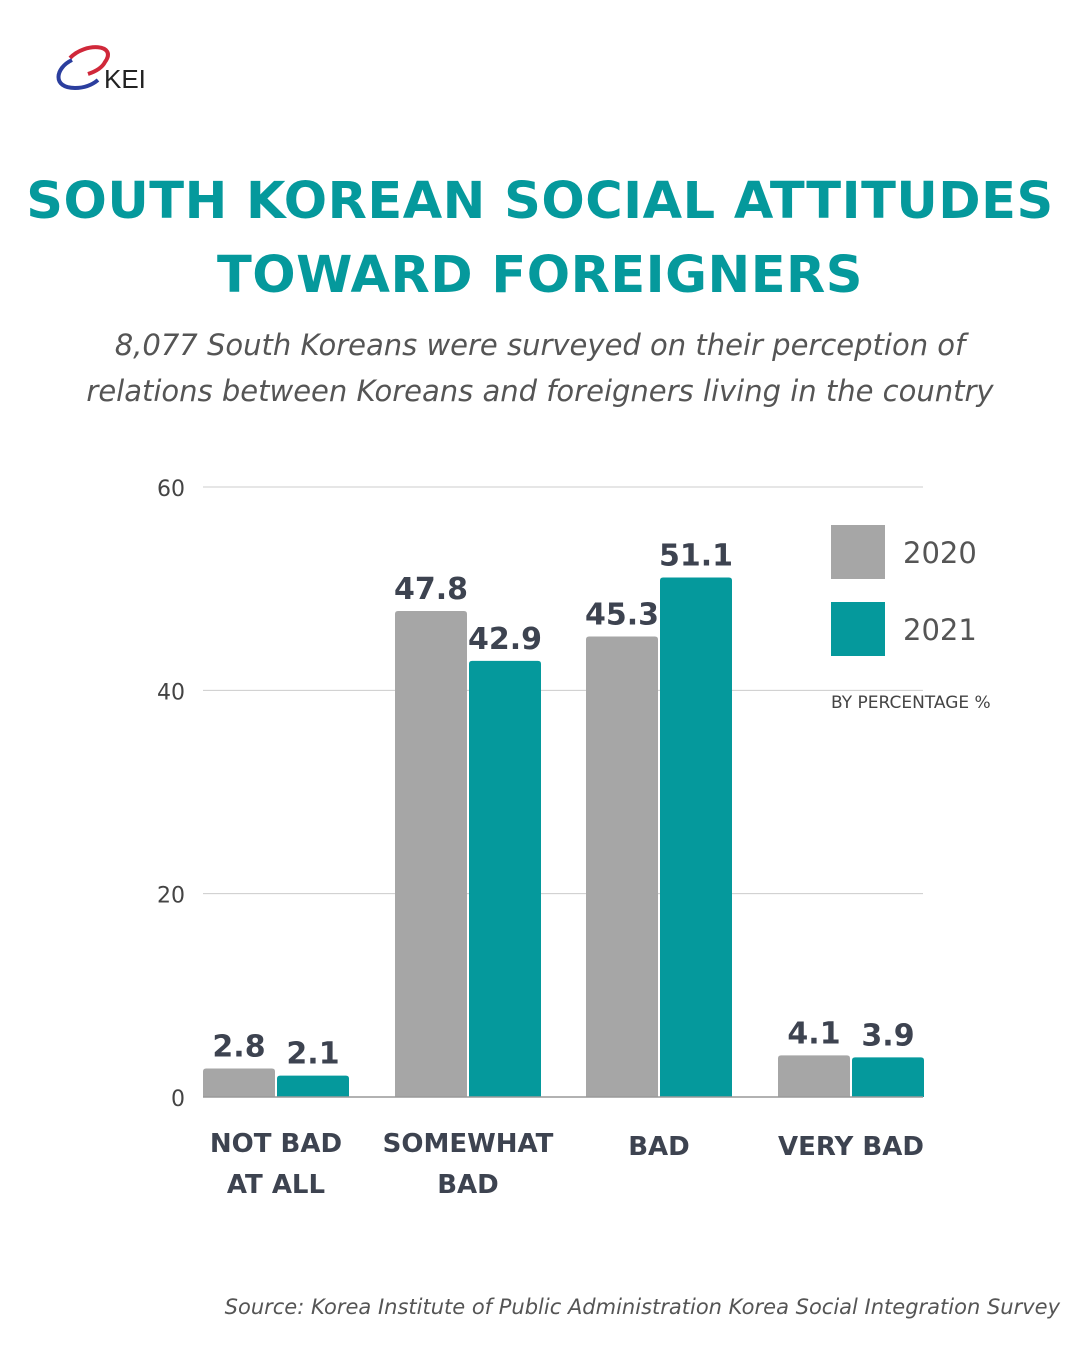 This screenshot has width=1080, height=1350. Describe the element at coordinates (622, 614) in the screenshot. I see `data-label: 45.3` at that location.